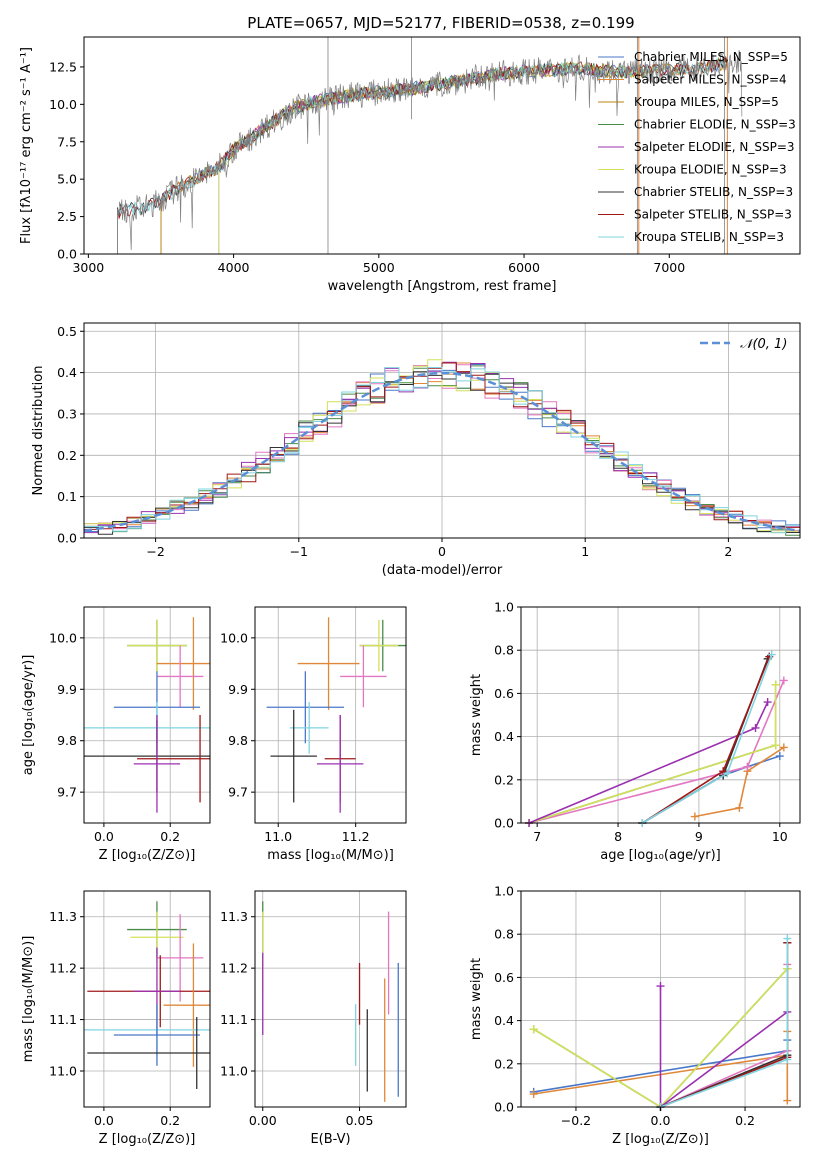  I want to click on x-tick-label: 5000, so click(379, 267).